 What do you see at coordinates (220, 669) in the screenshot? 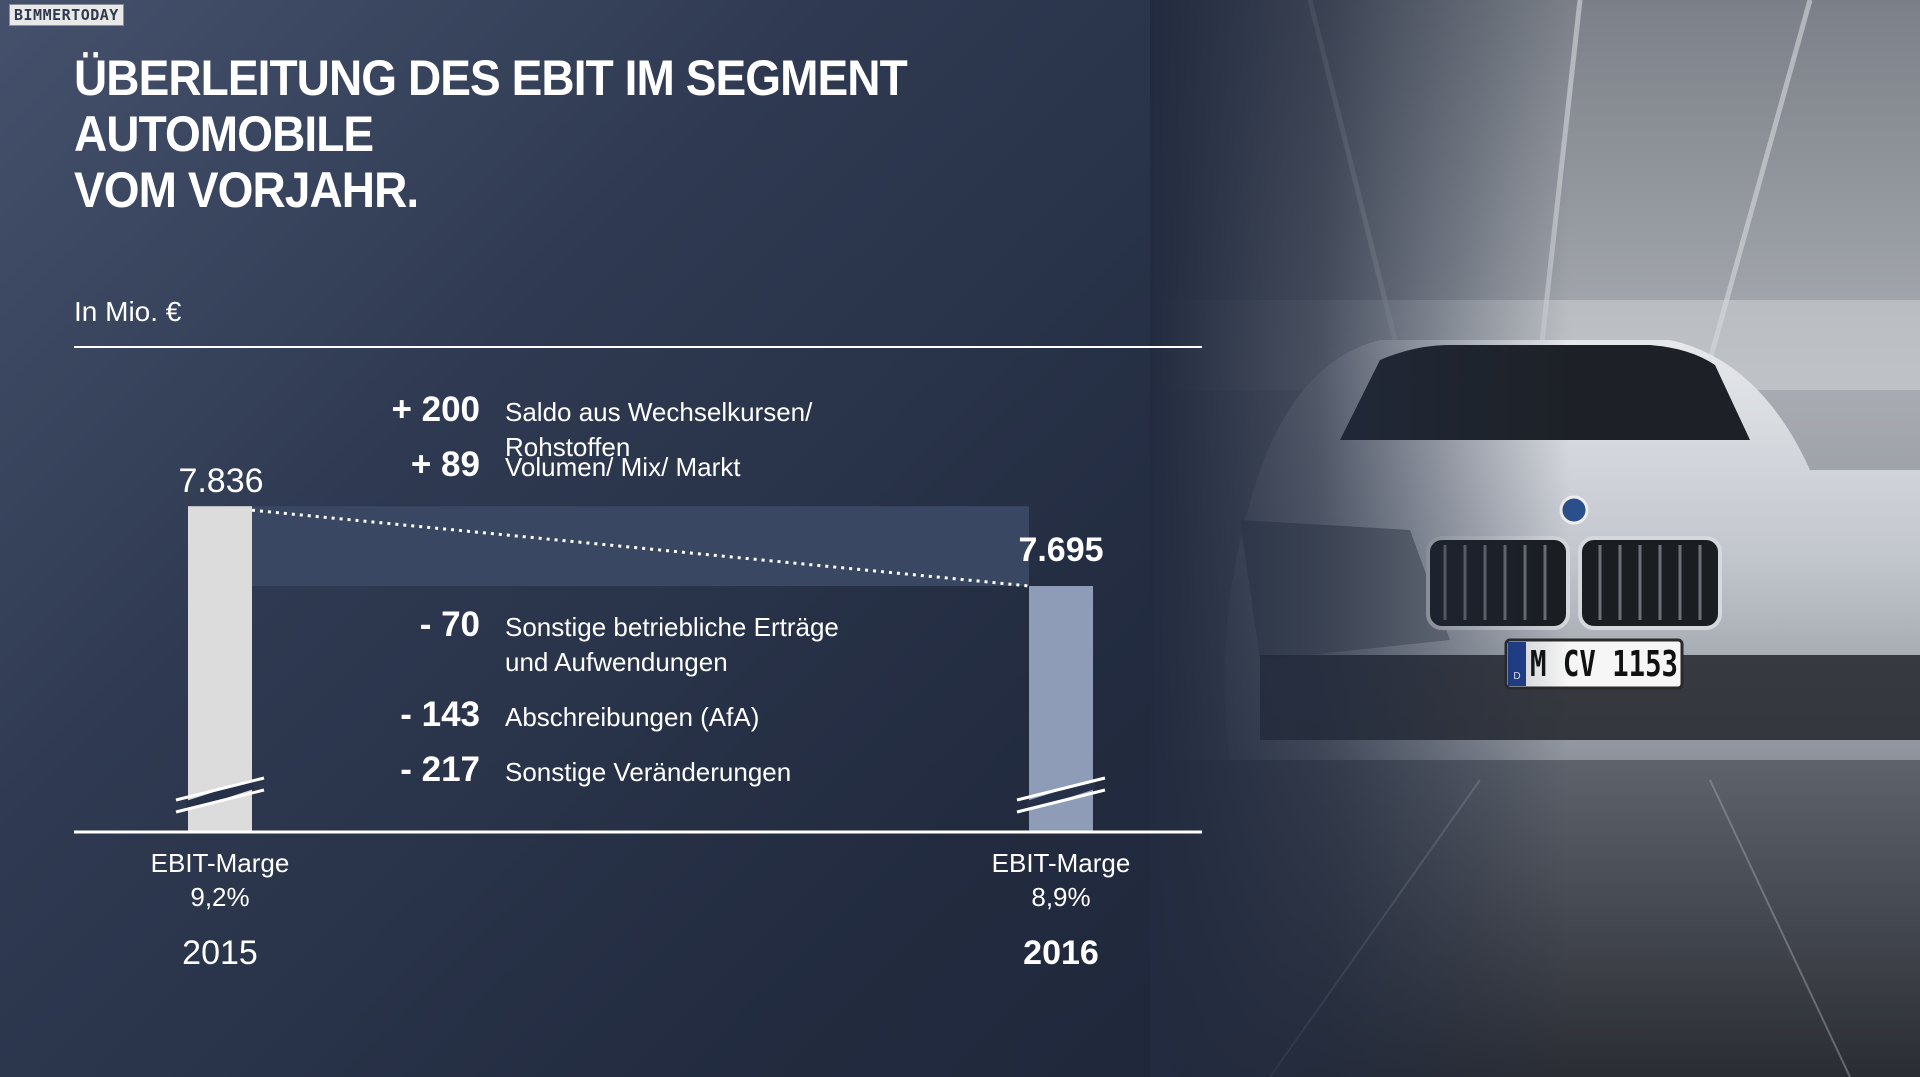
I see `bar-2015` at bounding box center [220, 669].